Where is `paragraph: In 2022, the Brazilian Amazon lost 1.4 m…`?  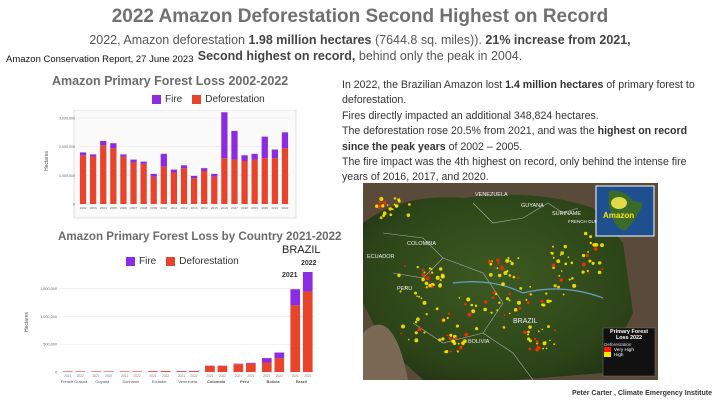 paragraph: In 2022, the Brazilian Amazon lost 1.4 m… is located at coordinates (518, 93).